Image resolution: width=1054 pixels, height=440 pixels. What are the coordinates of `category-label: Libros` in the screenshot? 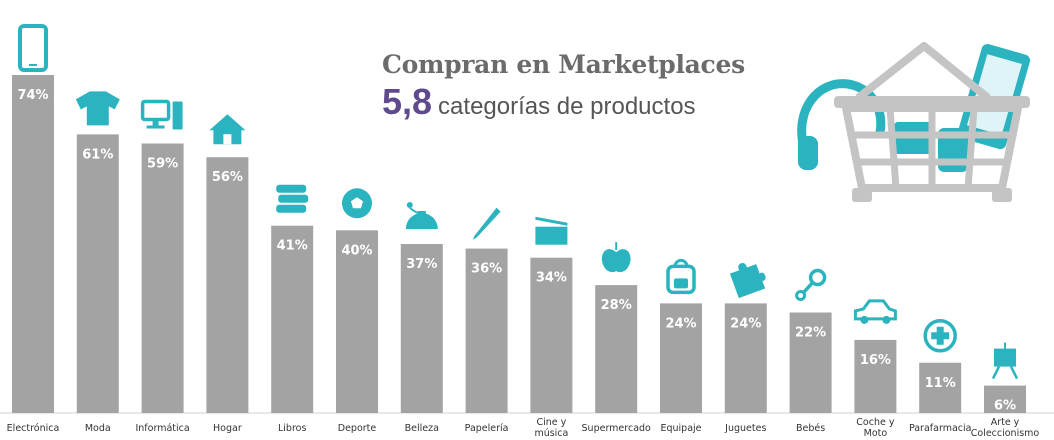 It's located at (292, 428).